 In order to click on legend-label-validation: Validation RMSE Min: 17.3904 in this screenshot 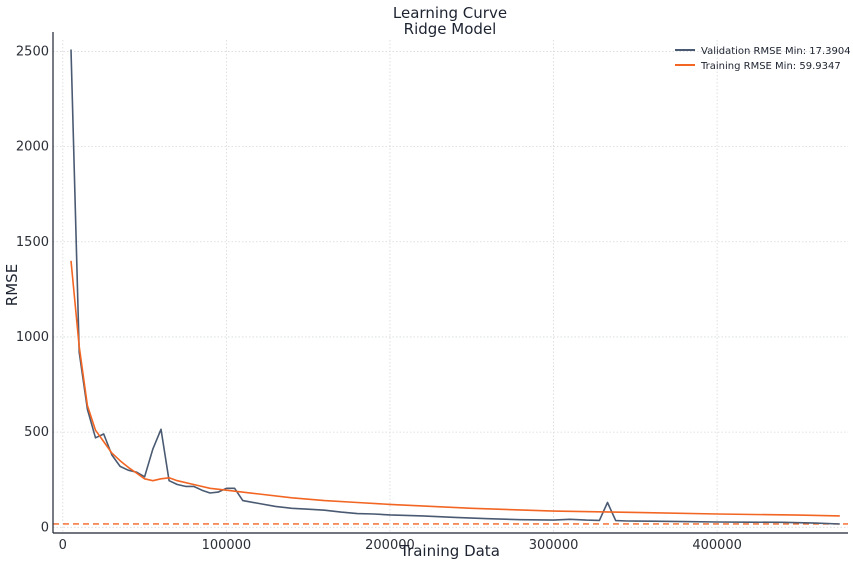, I will do `click(776, 51)`.